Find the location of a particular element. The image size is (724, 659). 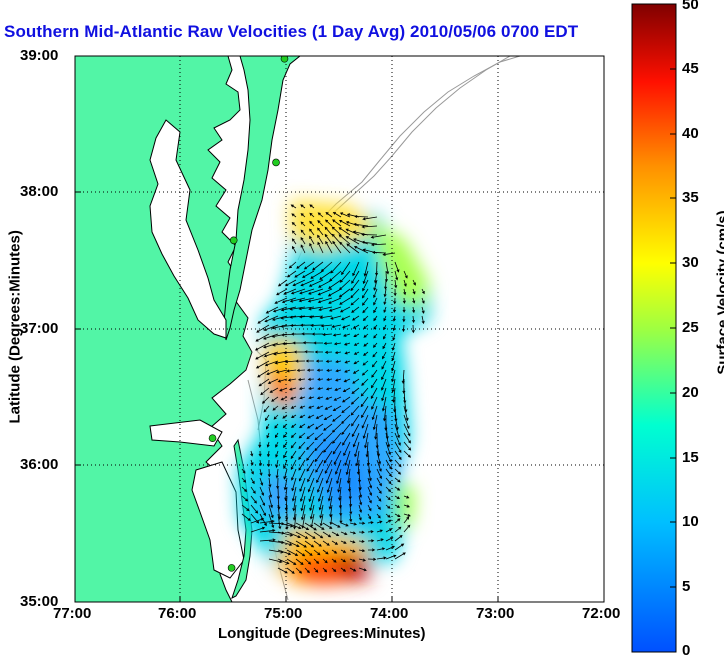

colorbar-tick-label: 45 is located at coordinates (690, 68).